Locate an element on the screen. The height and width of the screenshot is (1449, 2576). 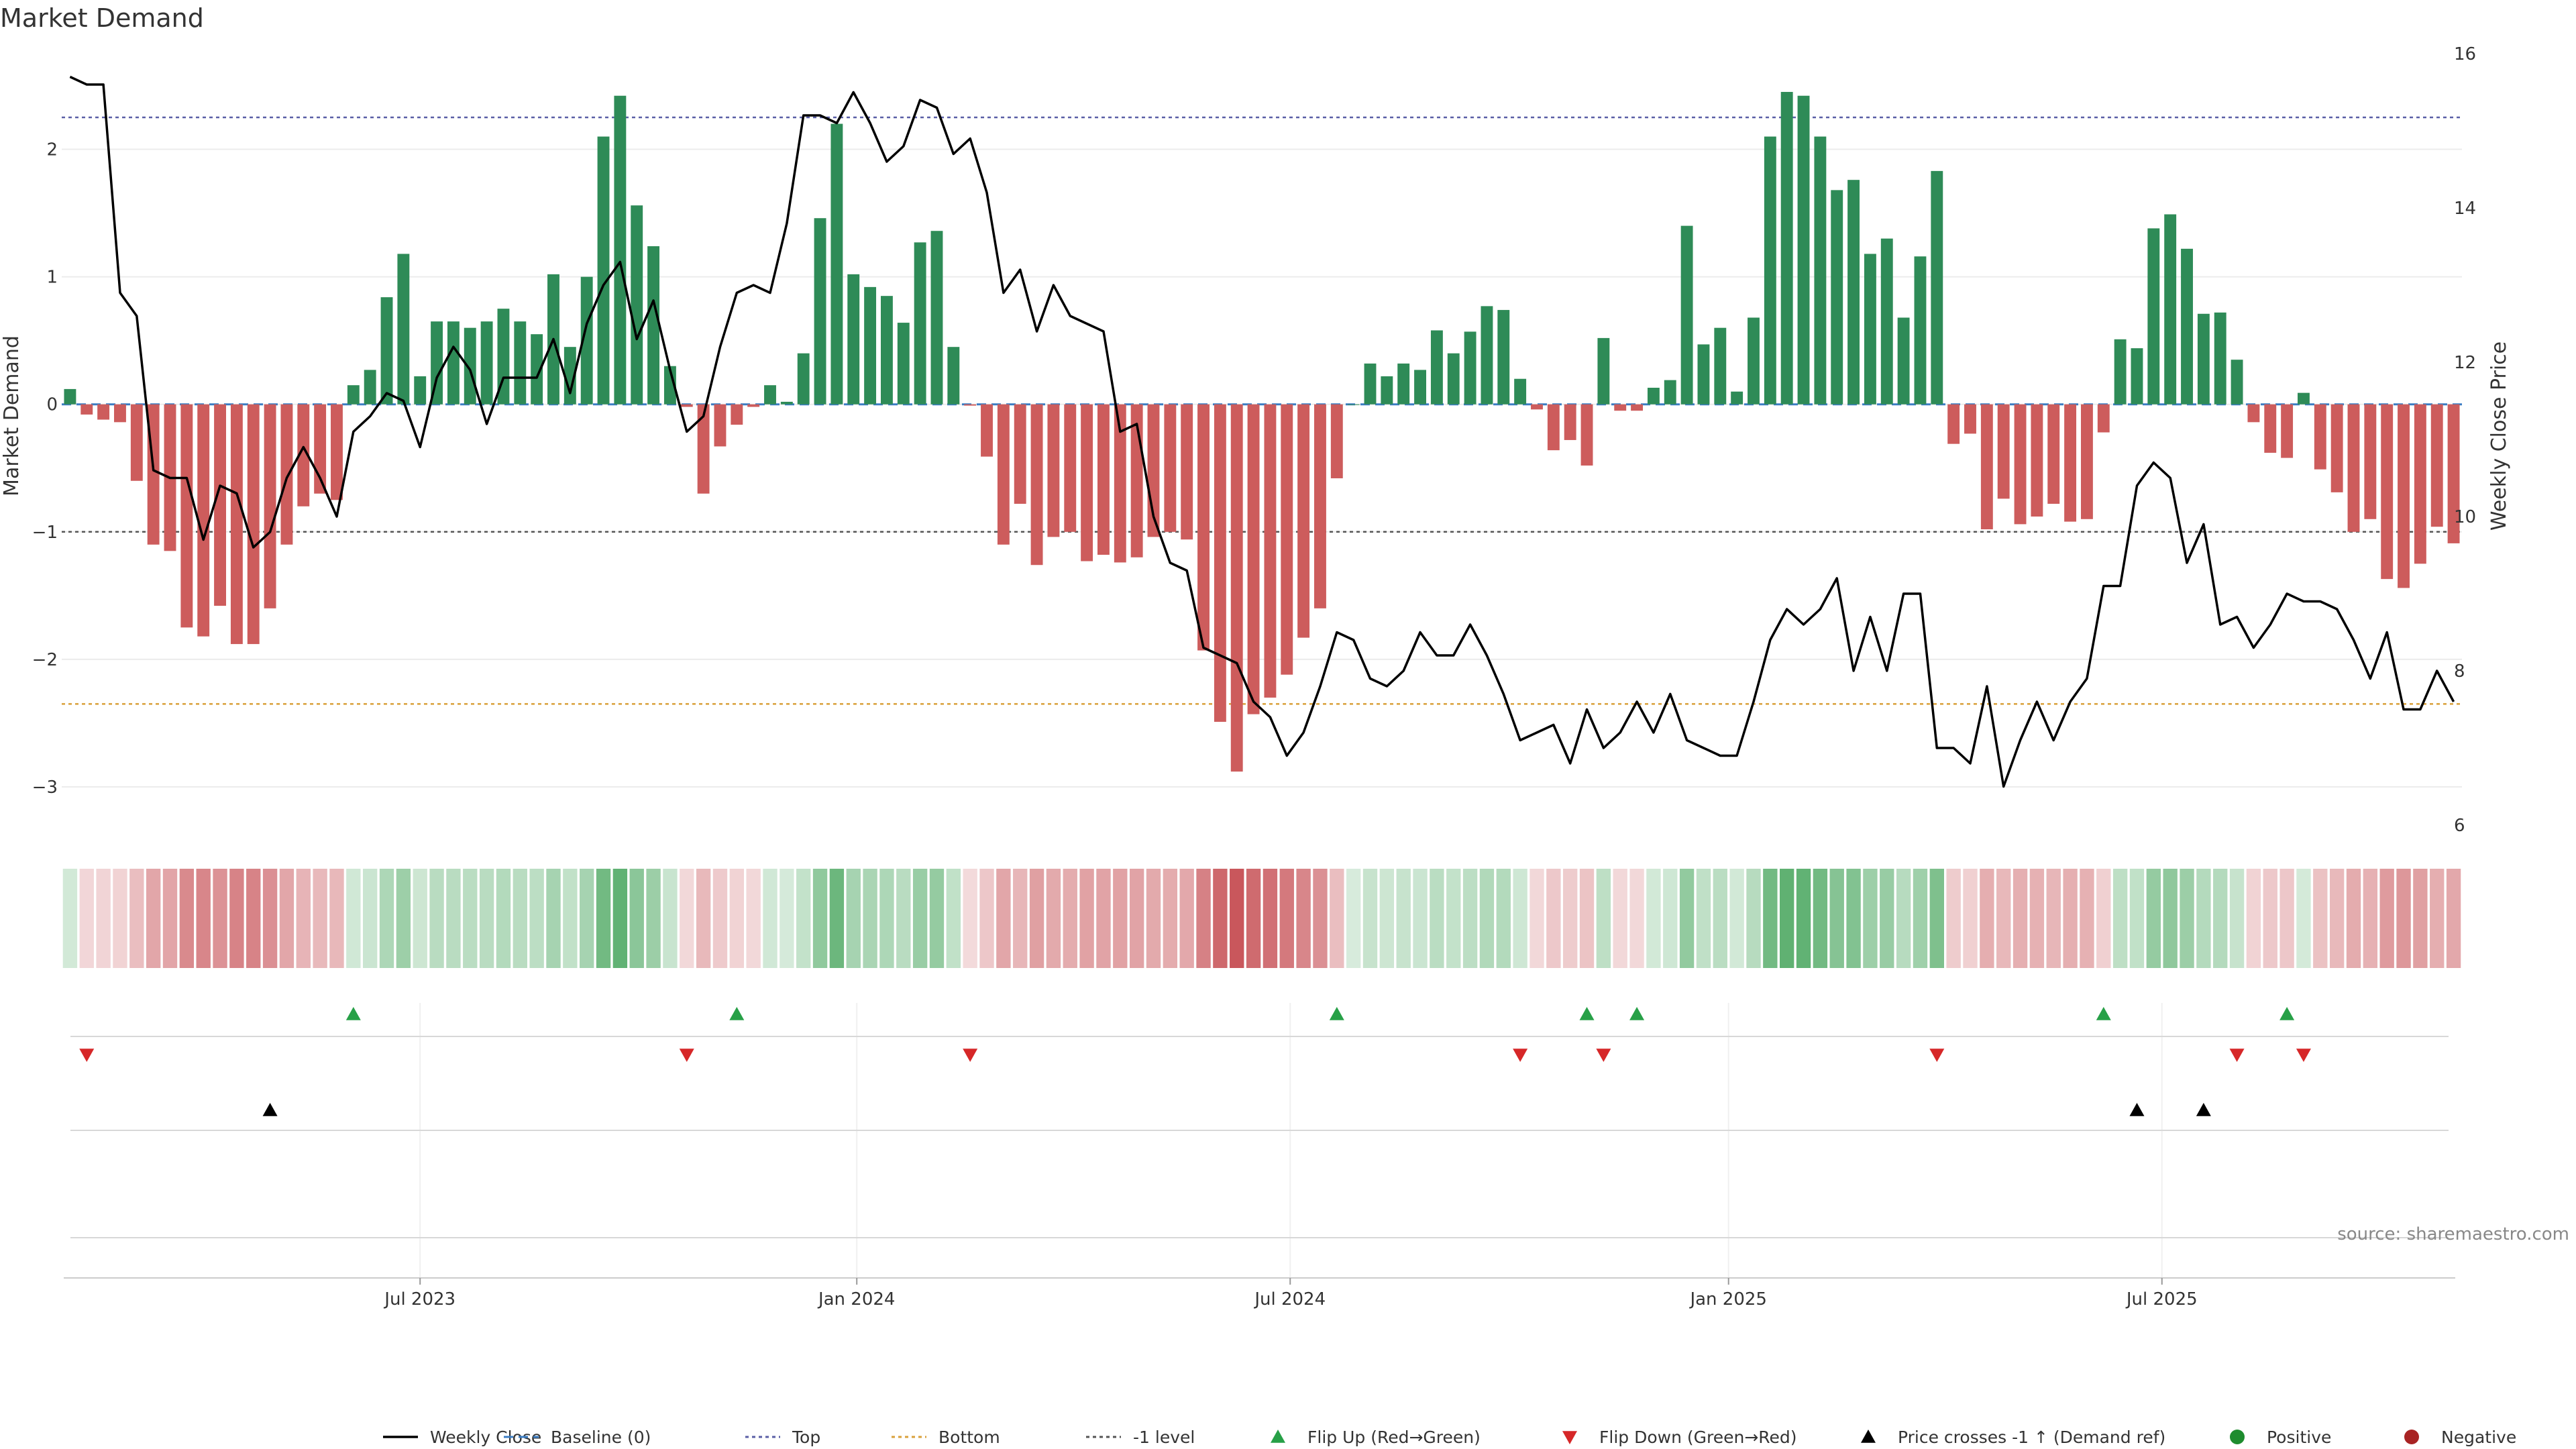
legend-label: Baseline (0) is located at coordinates (601, 1437).